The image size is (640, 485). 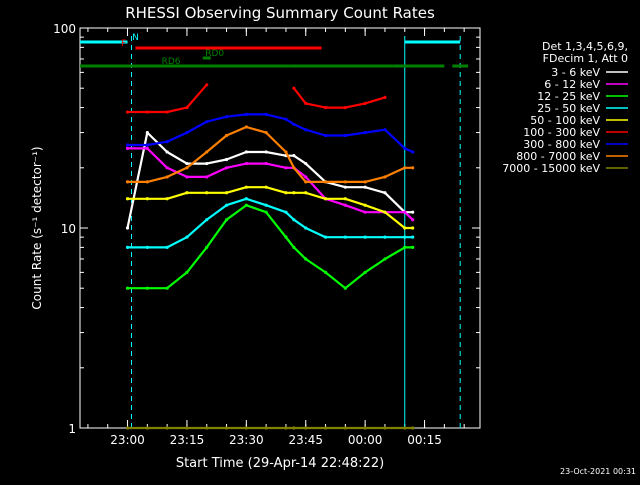 What do you see at coordinates (246, 440) in the screenshot?
I see `x-tick-label: 23:30` at bounding box center [246, 440].